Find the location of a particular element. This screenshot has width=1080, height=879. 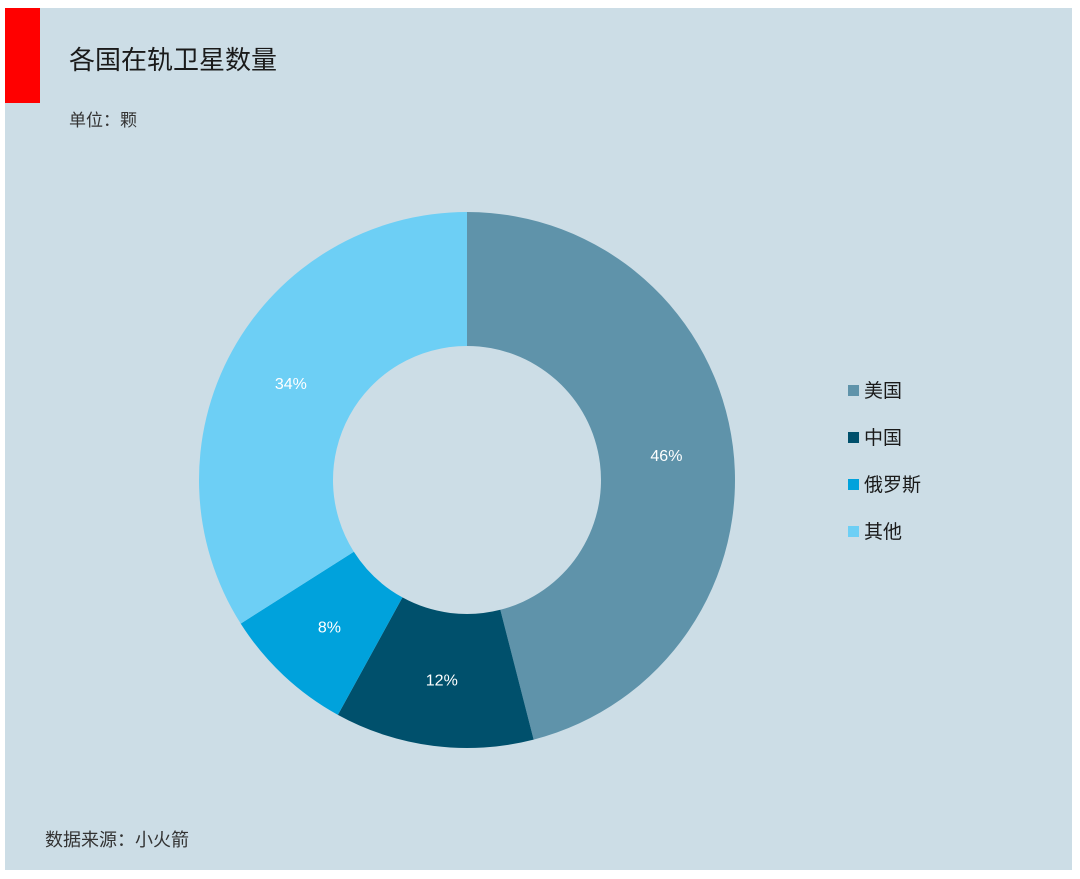

chart-unit-label: 单位：颗 is located at coordinates (103, 121).